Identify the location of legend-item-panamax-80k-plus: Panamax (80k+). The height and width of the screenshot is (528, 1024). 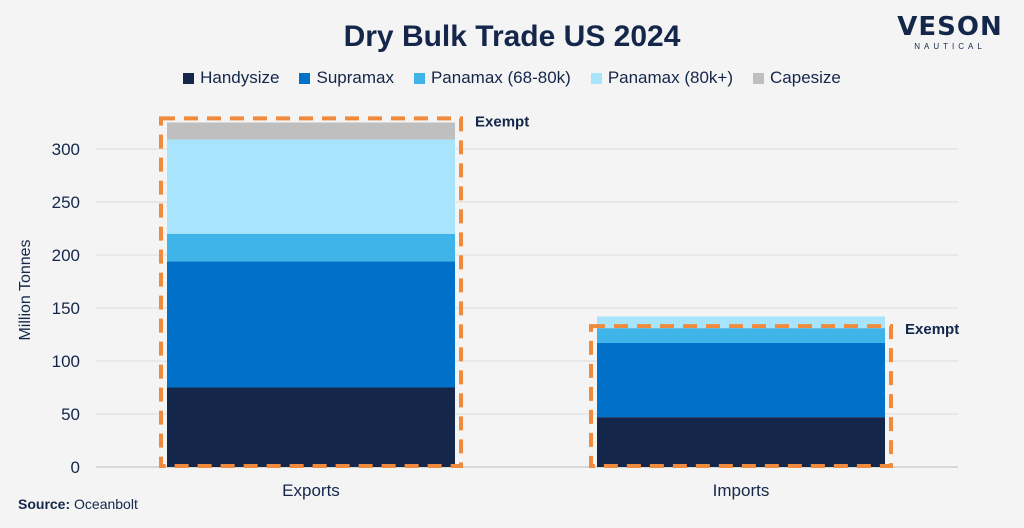
(662, 78).